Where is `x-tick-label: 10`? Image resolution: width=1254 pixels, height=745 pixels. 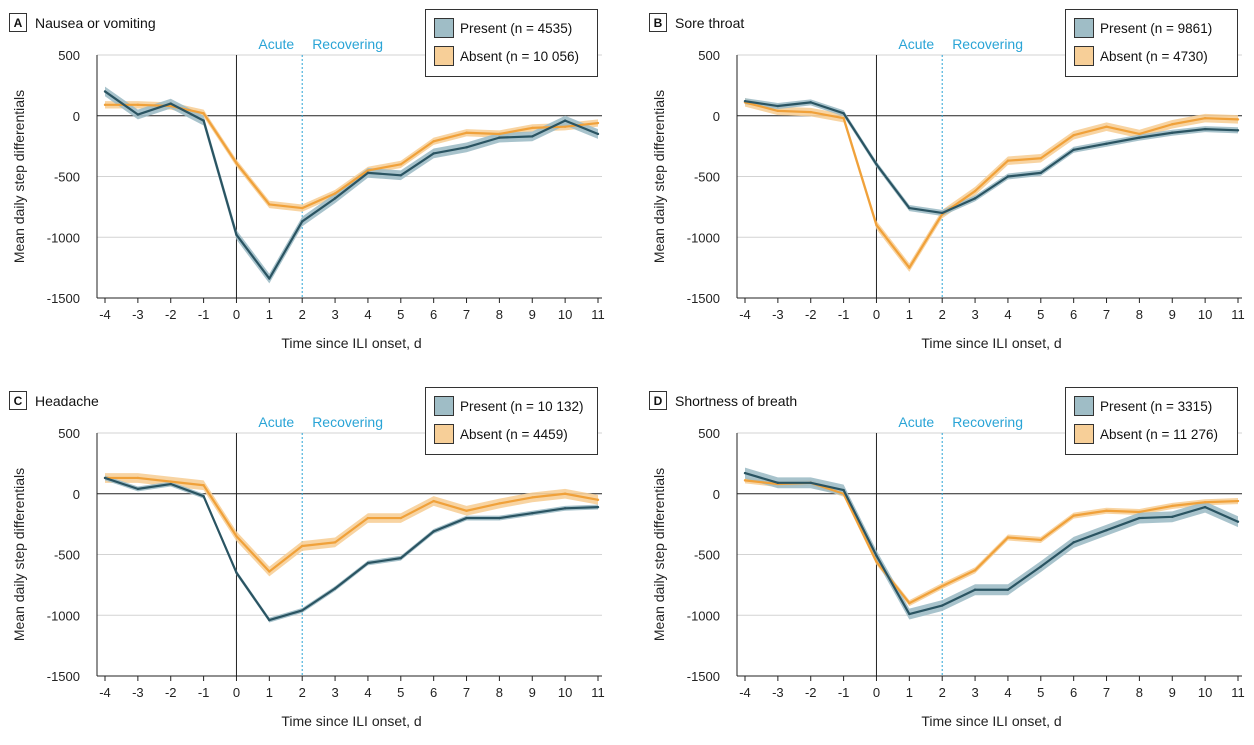 x-tick-label: 10 is located at coordinates (565, 314).